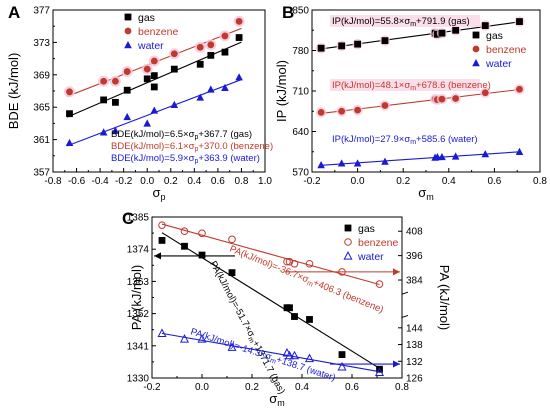 Image resolution: width=550 pixels, height=410 pixels. I want to click on equation-label: PA(kJ/mol)=-14.3×σm+138.7 (water), so click(263, 355).